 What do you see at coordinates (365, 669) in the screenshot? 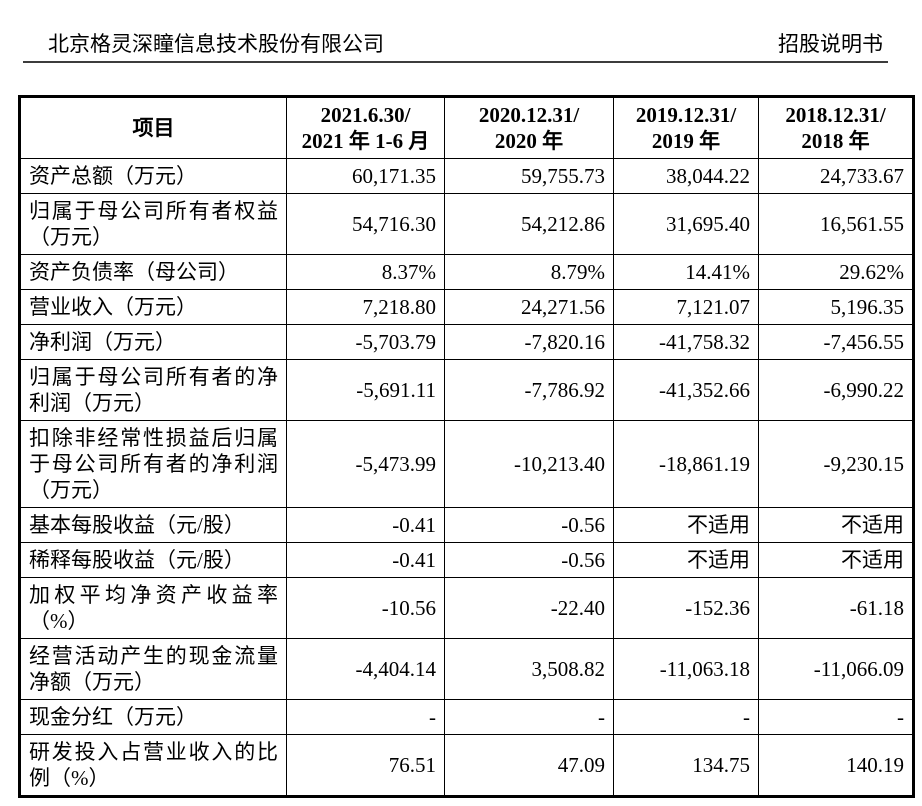
I see `value-cell: -4,404.14` at bounding box center [365, 669].